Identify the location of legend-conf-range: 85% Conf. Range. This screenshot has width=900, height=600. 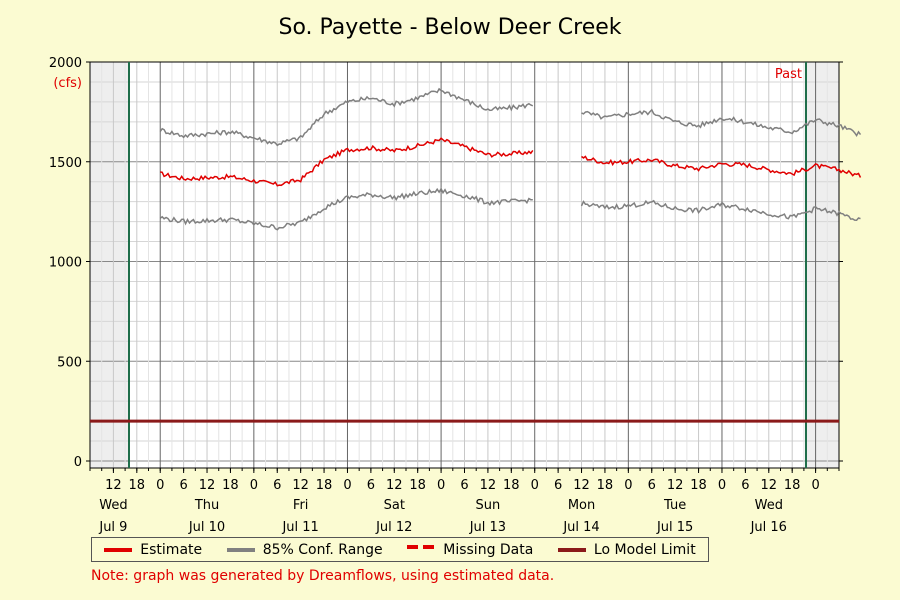
(304, 549).